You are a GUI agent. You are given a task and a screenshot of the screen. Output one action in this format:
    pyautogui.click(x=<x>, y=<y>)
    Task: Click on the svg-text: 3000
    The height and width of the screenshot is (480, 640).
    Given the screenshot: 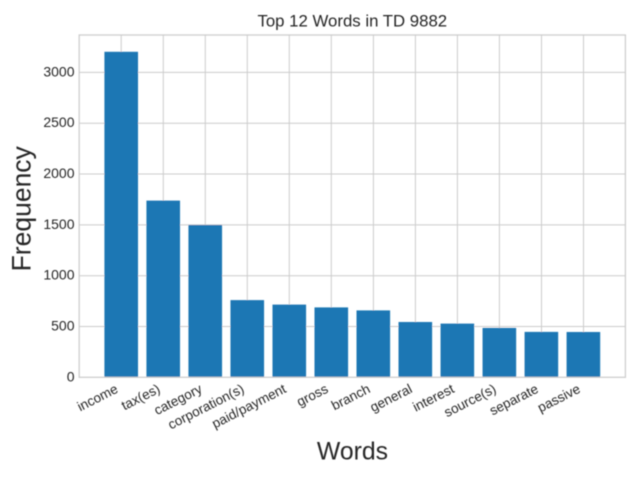 What is the action you would take?
    pyautogui.click(x=58, y=71)
    